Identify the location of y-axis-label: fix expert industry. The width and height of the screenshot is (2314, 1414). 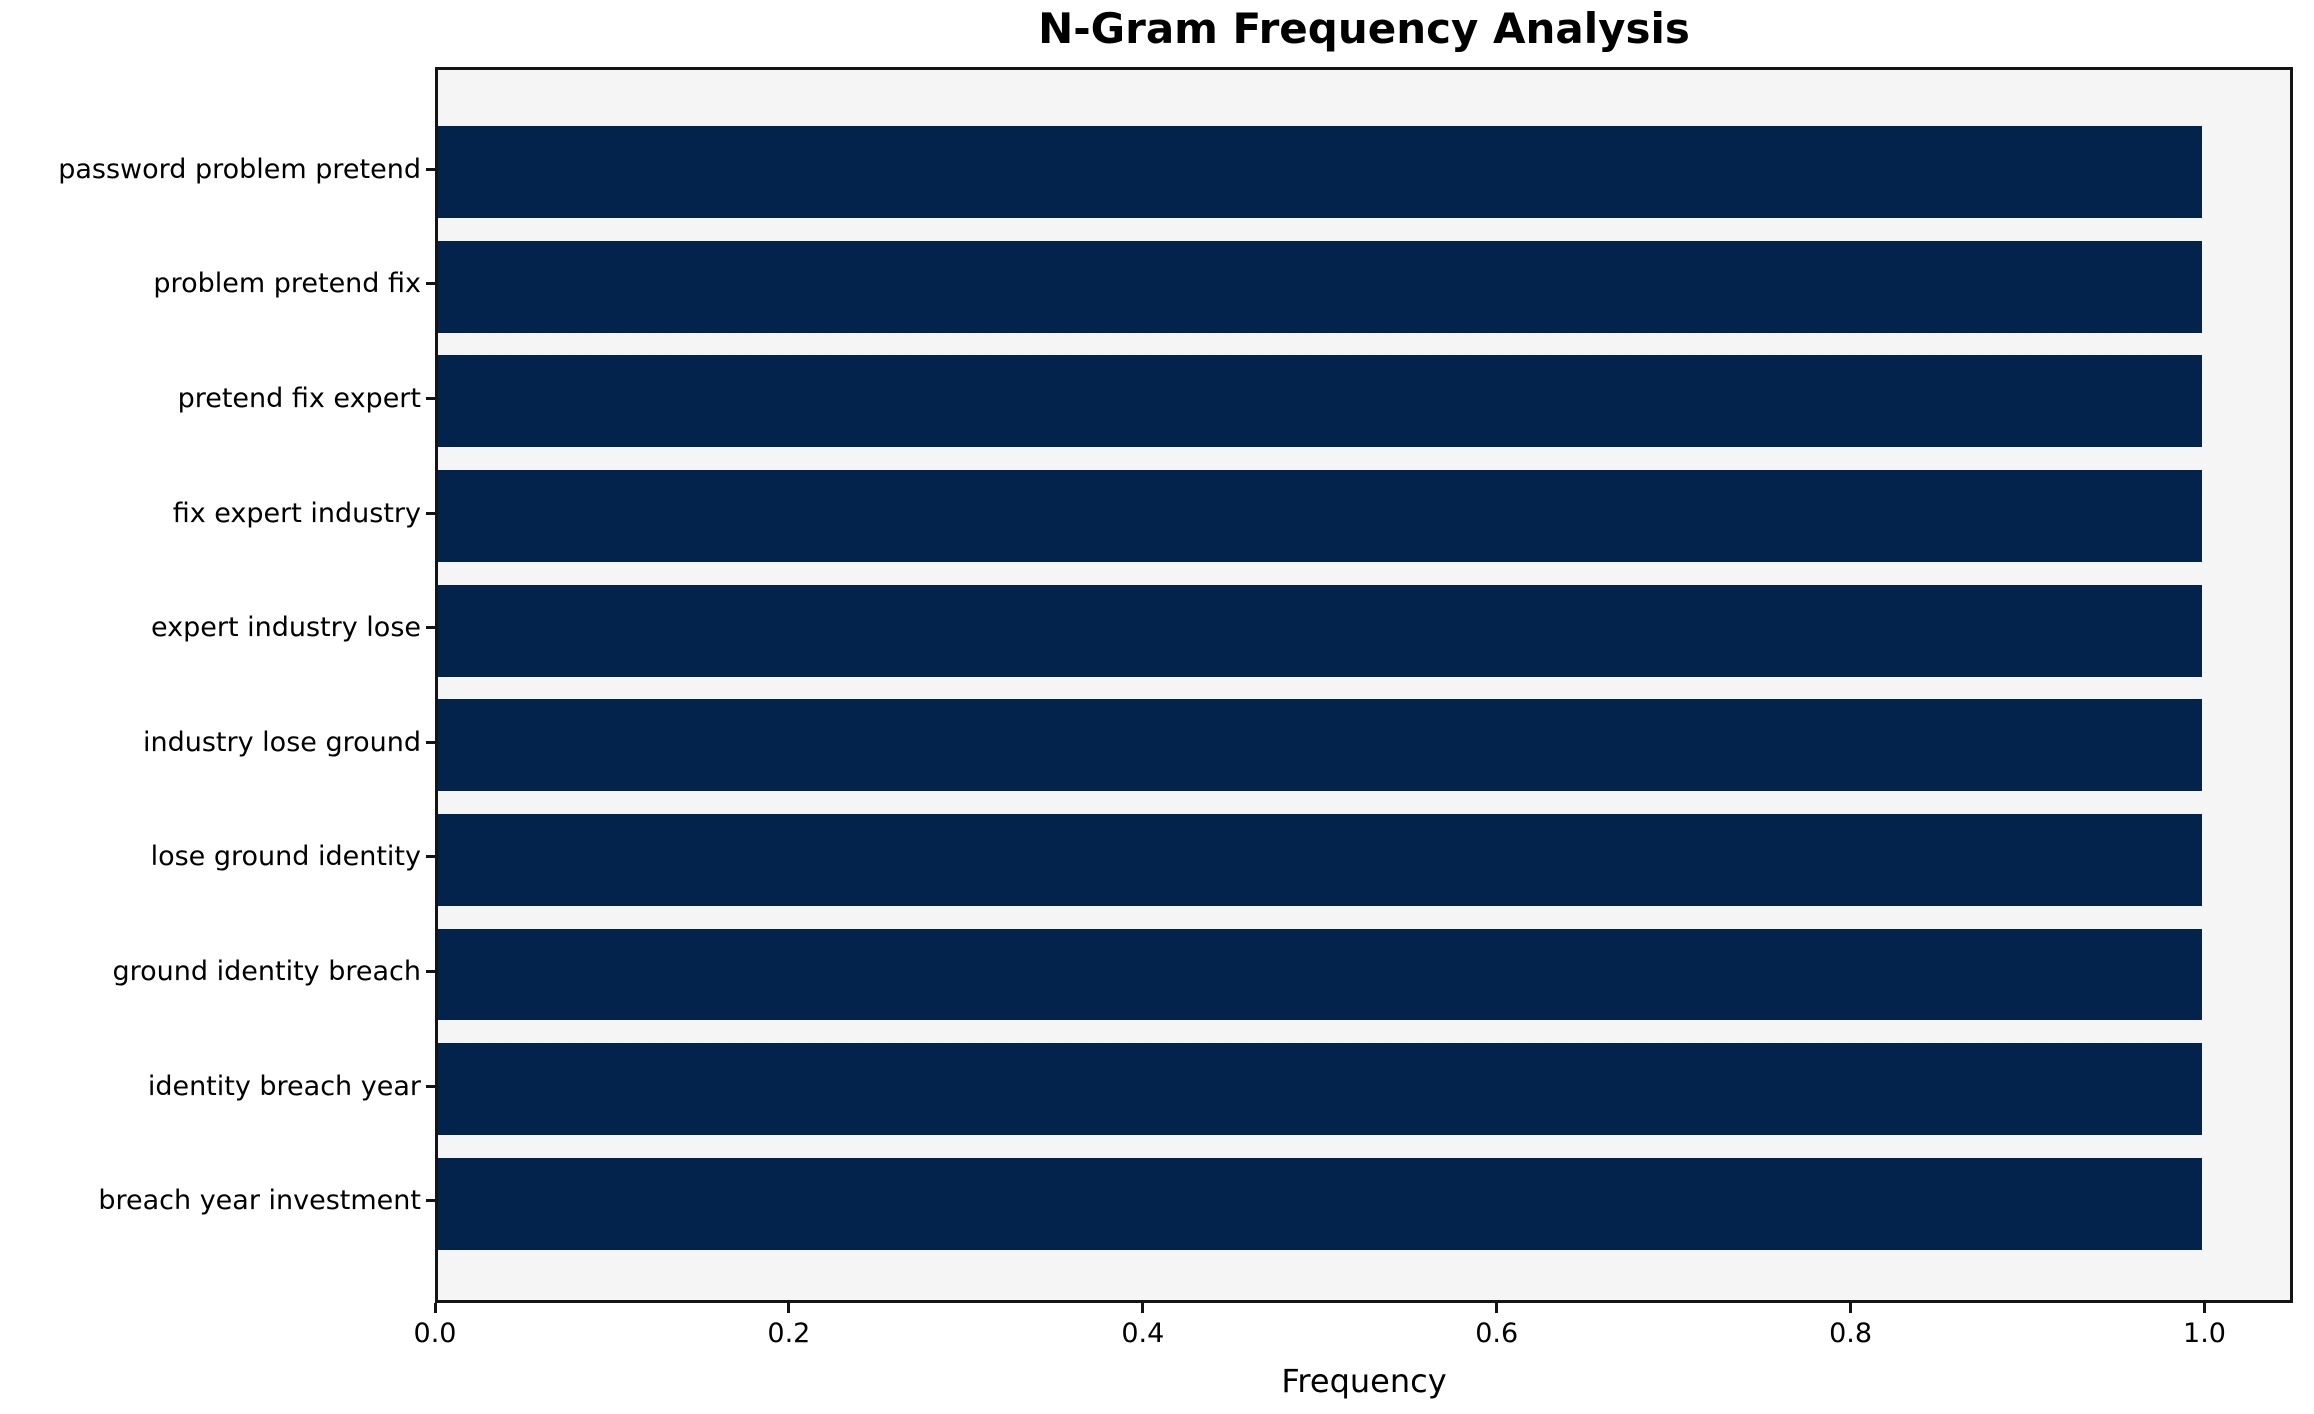
(296, 513).